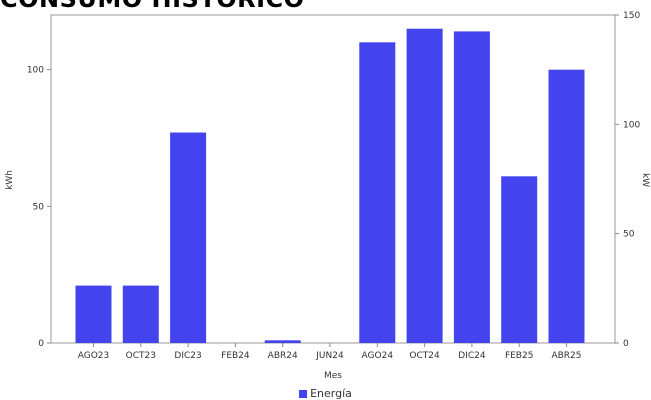  I want to click on bar-oct24, so click(424, 185).